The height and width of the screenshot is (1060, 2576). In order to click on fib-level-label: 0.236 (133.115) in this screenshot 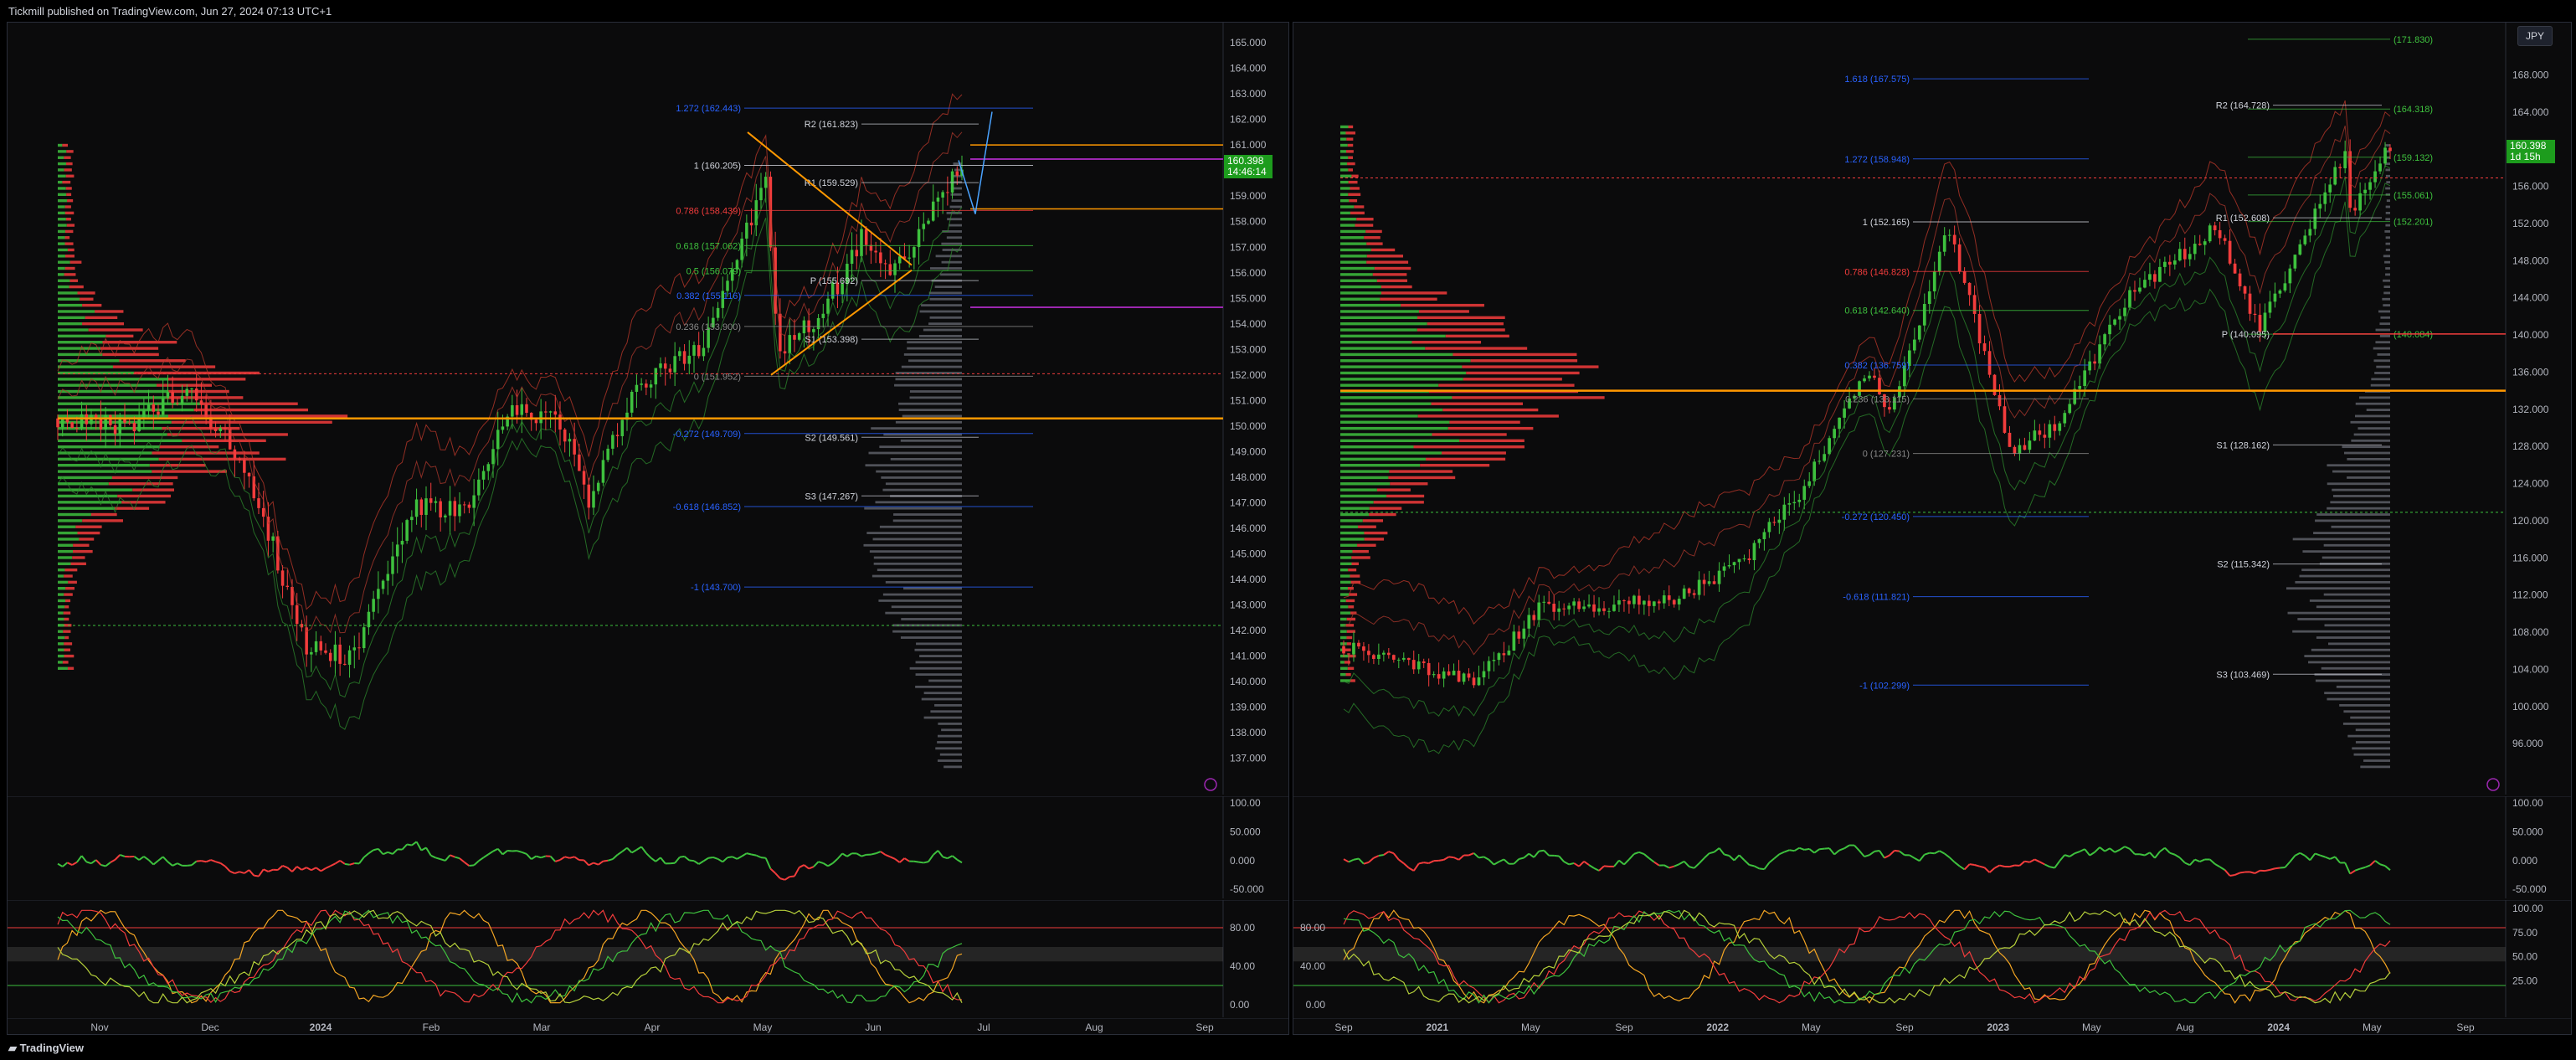, I will do `click(1878, 399)`.